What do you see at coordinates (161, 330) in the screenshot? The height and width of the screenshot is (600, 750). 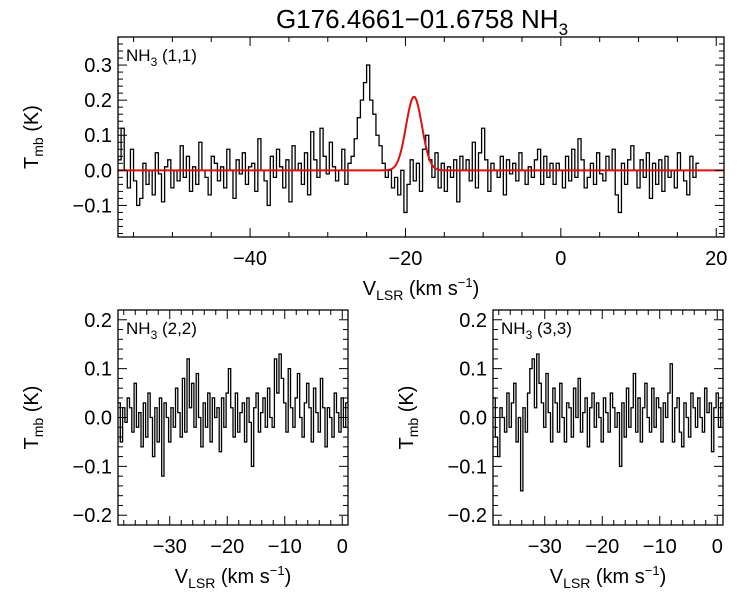 I see `panel-label: NH3 (2,2)` at bounding box center [161, 330].